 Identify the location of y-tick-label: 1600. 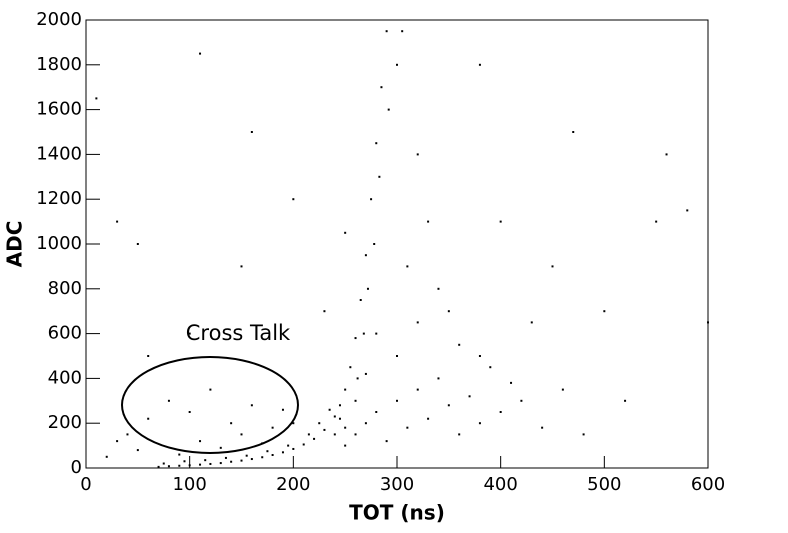
(59, 109).